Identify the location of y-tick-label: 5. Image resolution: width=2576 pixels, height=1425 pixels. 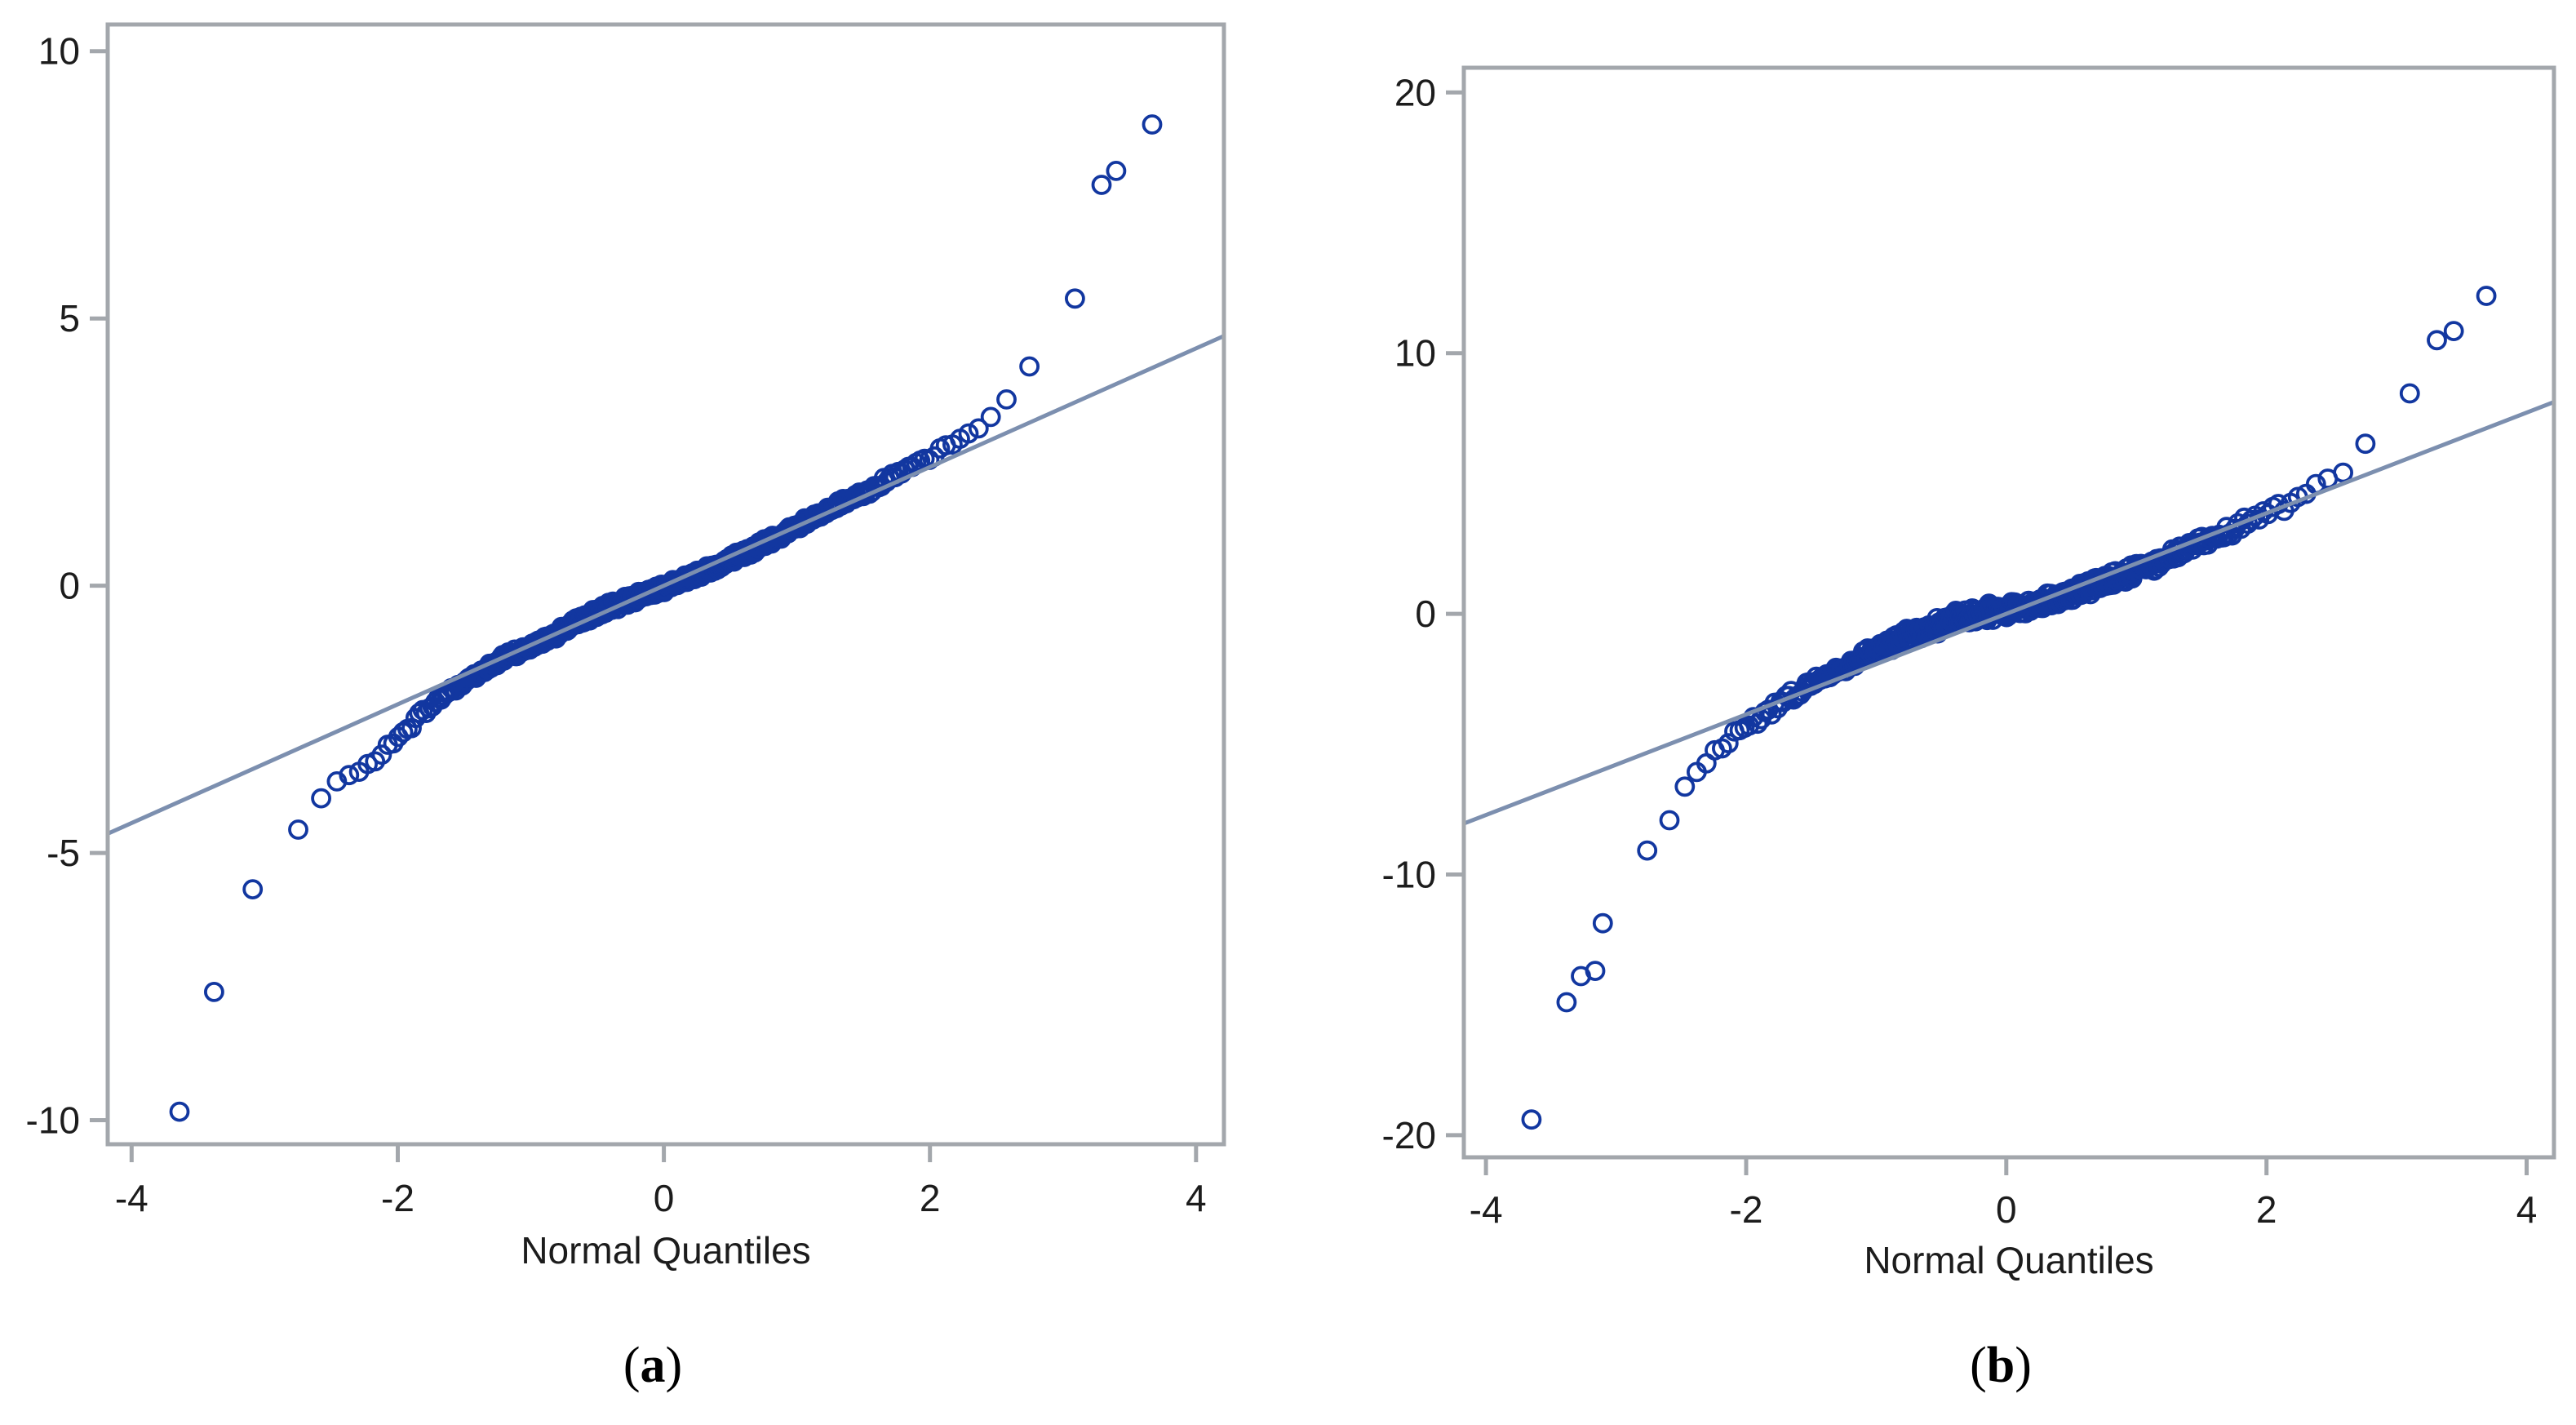
(69, 318).